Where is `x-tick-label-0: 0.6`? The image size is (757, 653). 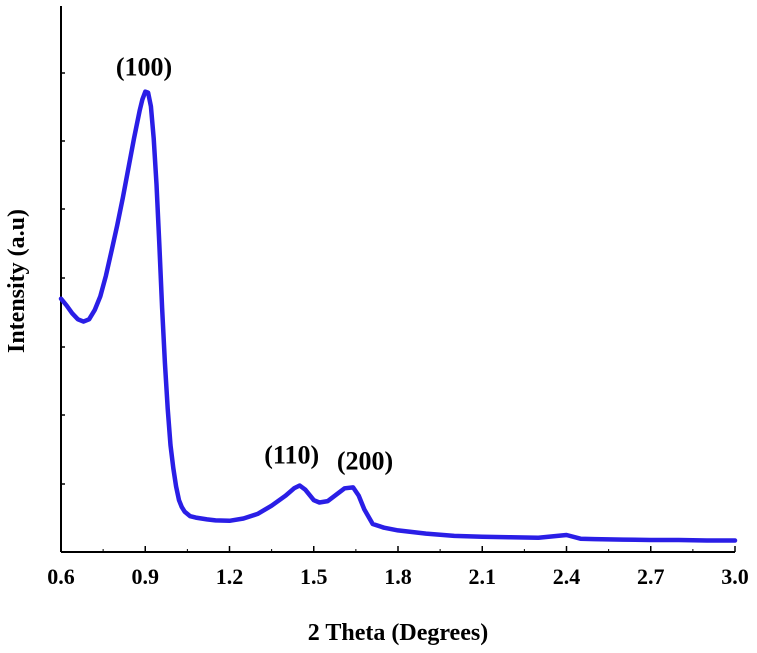 x-tick-label-0: 0.6 is located at coordinates (61, 576).